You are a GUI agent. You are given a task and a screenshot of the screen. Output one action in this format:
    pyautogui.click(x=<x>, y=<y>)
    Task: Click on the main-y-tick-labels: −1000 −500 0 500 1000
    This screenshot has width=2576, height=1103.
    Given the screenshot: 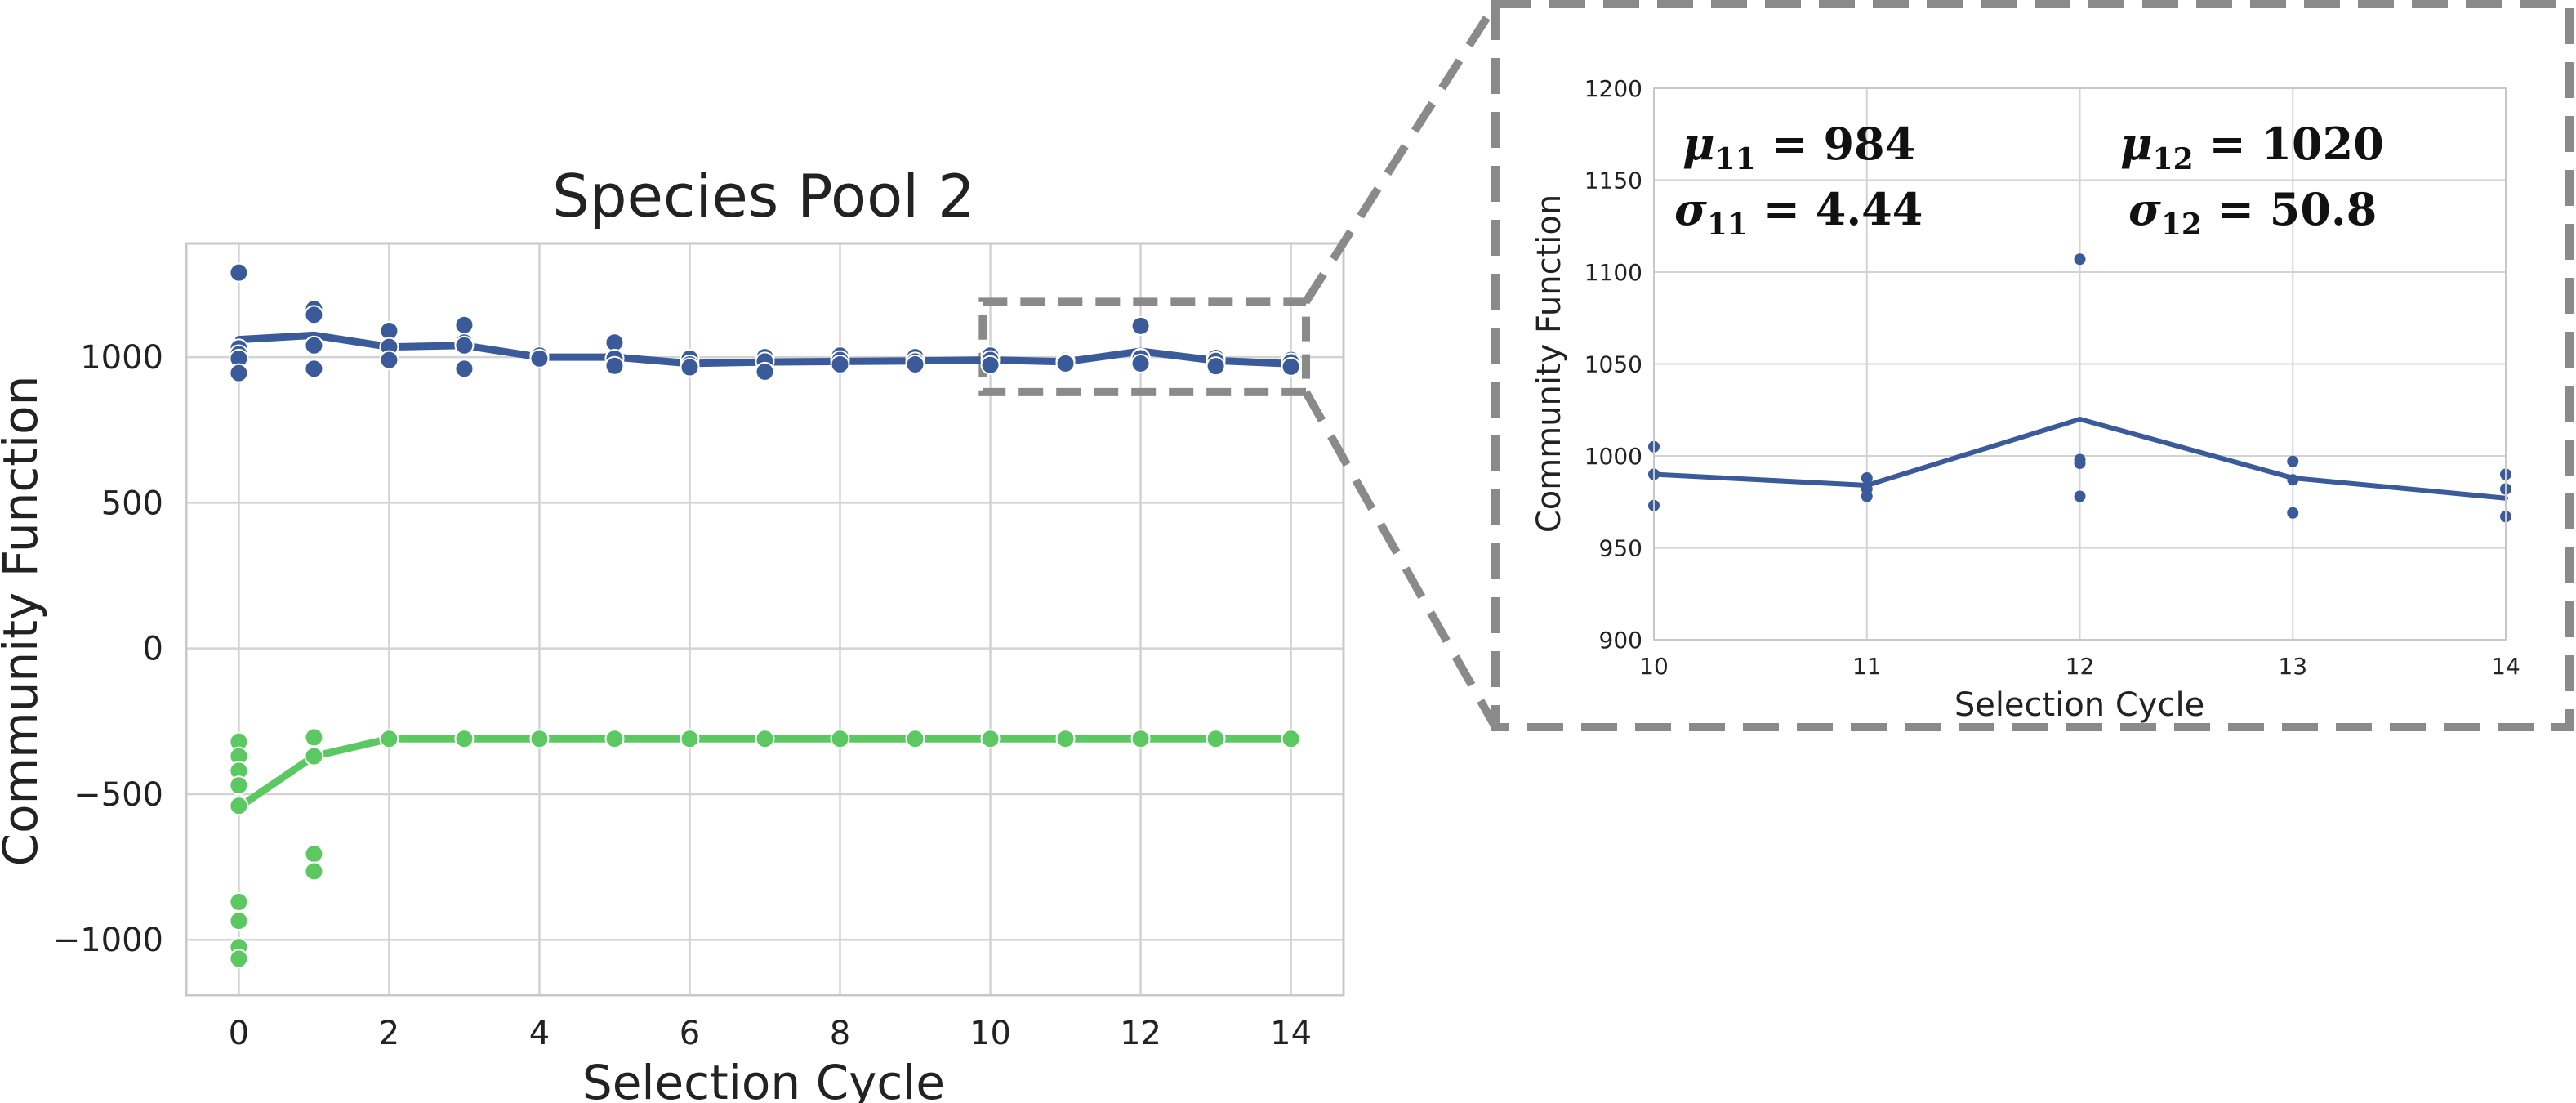 What is the action you would take?
    pyautogui.click(x=108, y=649)
    